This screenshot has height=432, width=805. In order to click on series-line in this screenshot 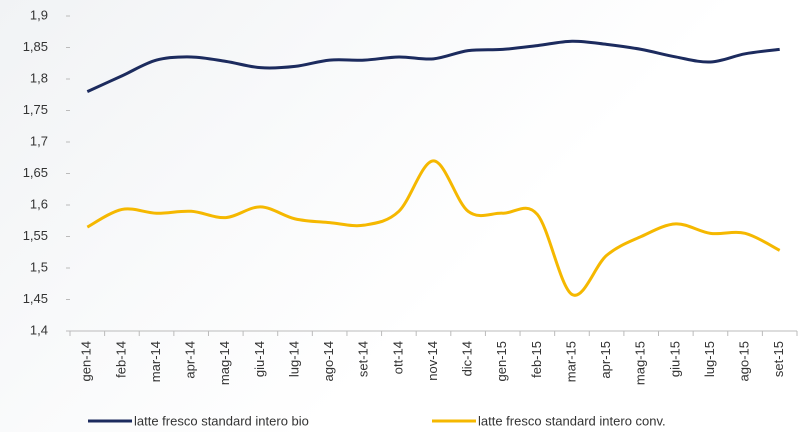, I will do `click(433, 66)`.